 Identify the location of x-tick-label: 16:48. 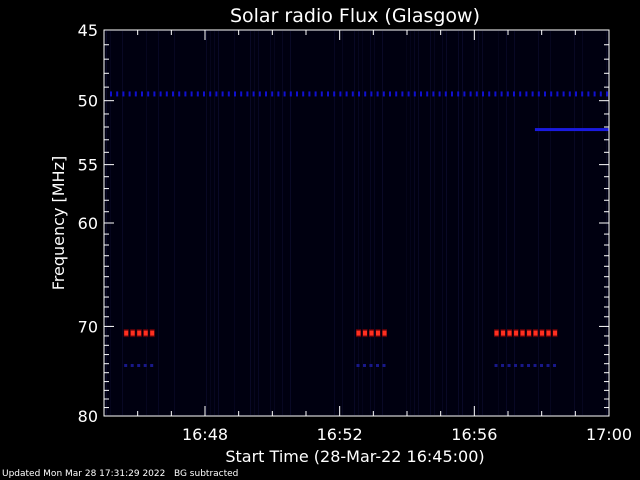
(205, 434).